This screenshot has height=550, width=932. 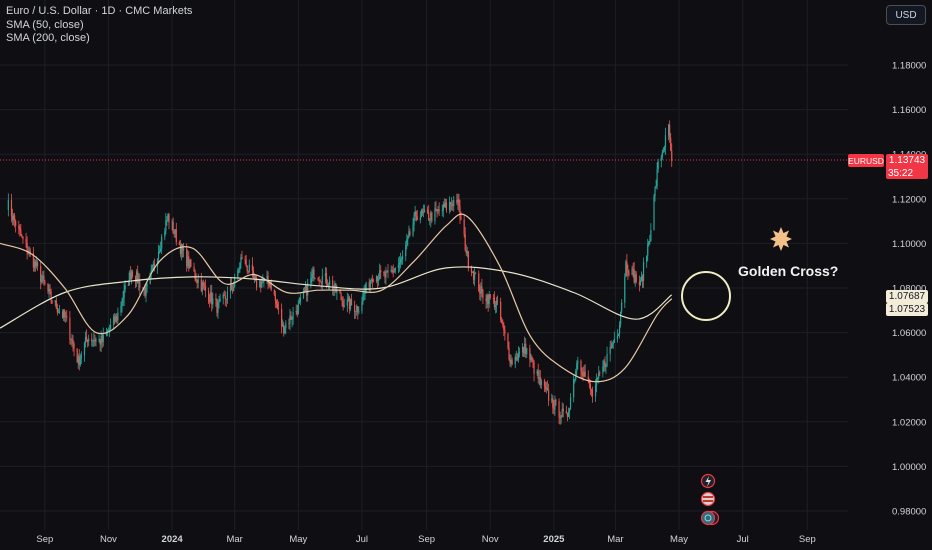 What do you see at coordinates (906, 15) in the screenshot?
I see `currency-button: USD` at bounding box center [906, 15].